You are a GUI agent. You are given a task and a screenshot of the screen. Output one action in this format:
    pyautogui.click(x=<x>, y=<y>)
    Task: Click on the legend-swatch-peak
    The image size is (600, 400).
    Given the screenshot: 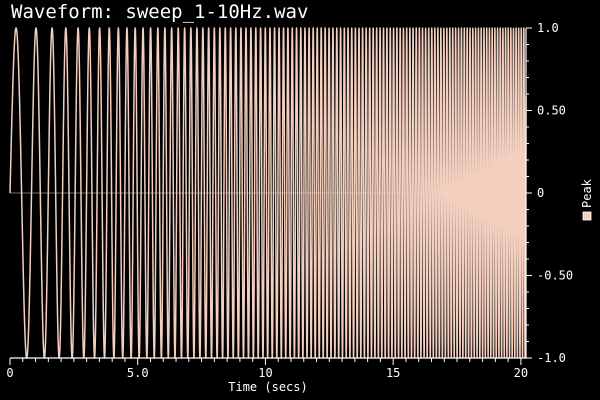 What is the action you would take?
    pyautogui.click(x=587, y=216)
    